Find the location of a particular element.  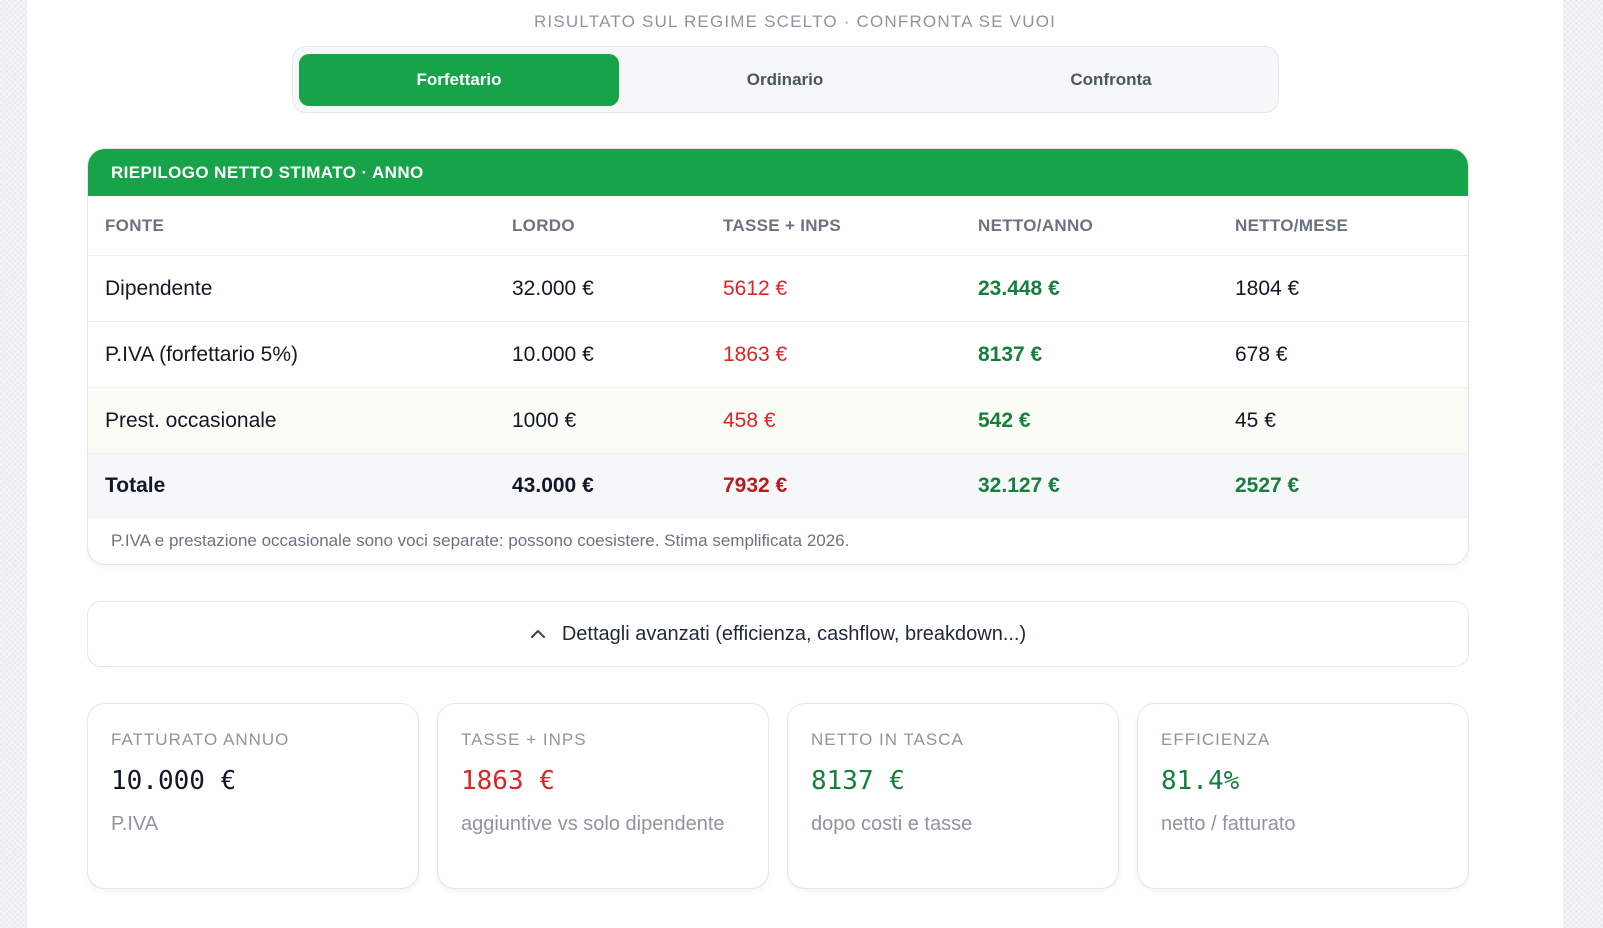

column-header-netto-mese: NETTO/MESE is located at coordinates (1292, 225).